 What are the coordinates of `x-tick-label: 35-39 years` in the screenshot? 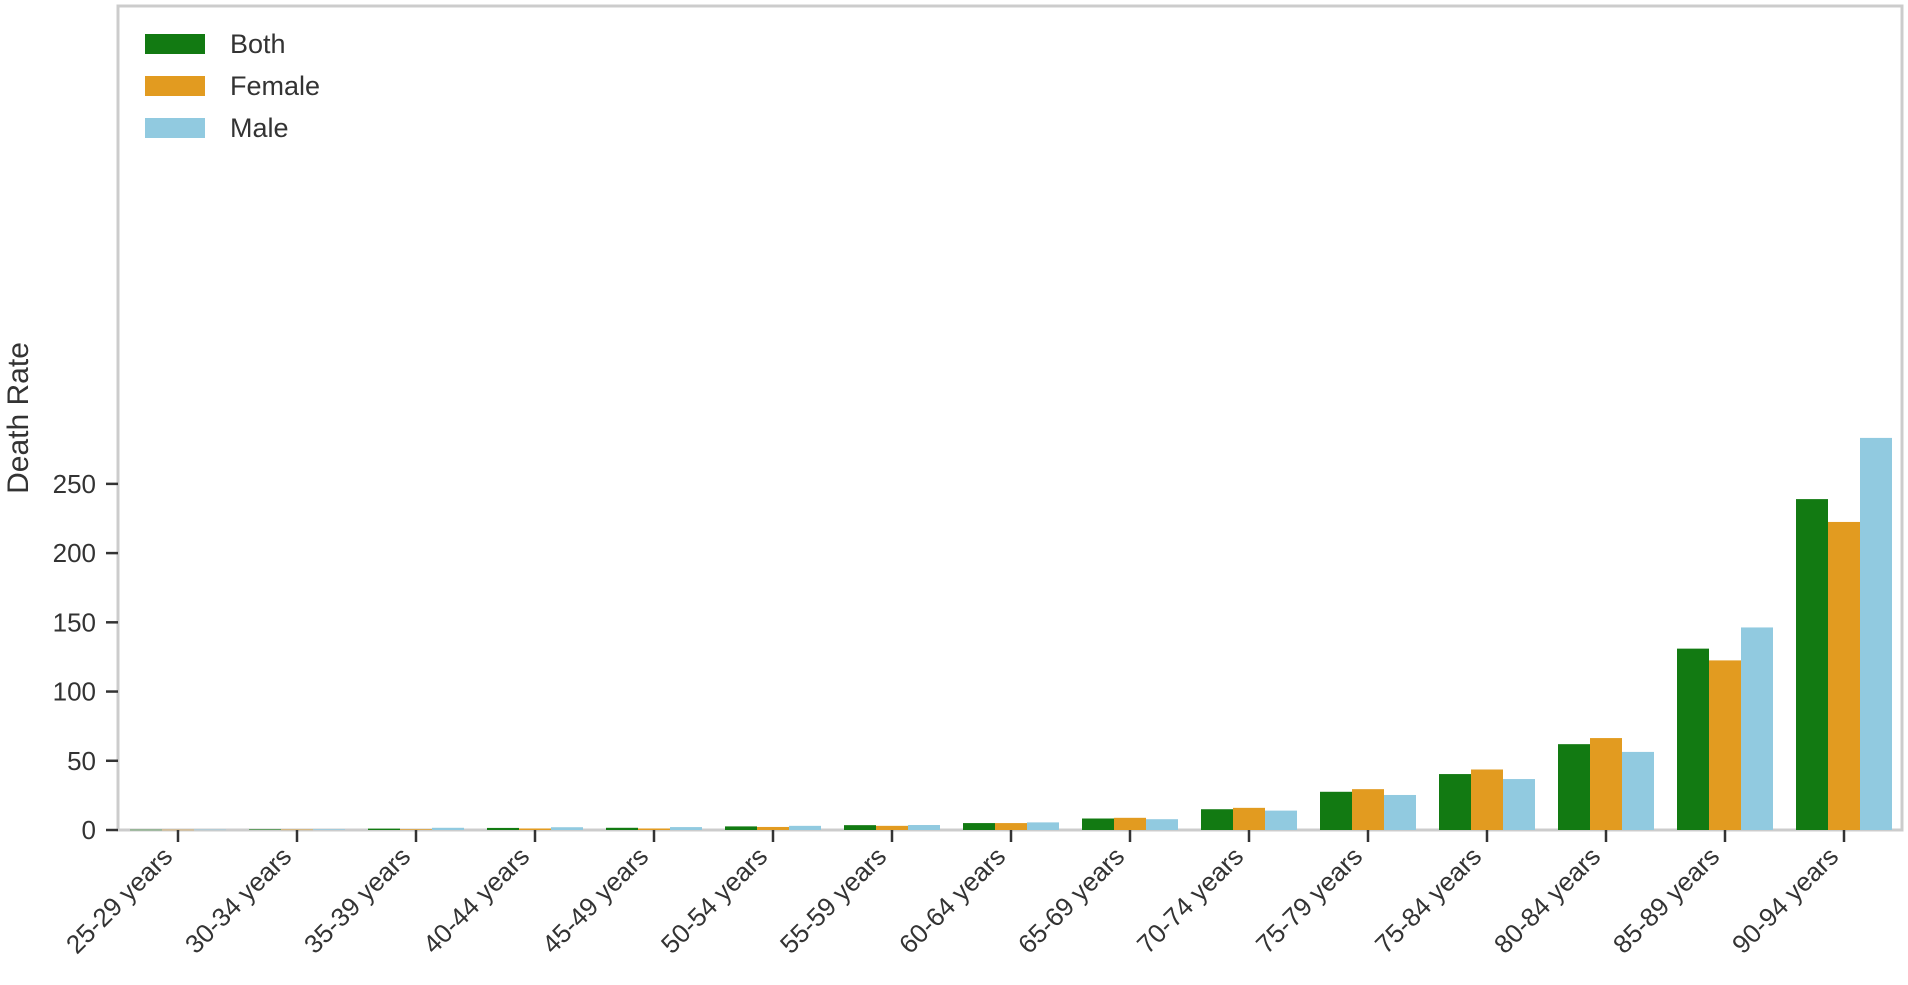 It's located at (357, 900).